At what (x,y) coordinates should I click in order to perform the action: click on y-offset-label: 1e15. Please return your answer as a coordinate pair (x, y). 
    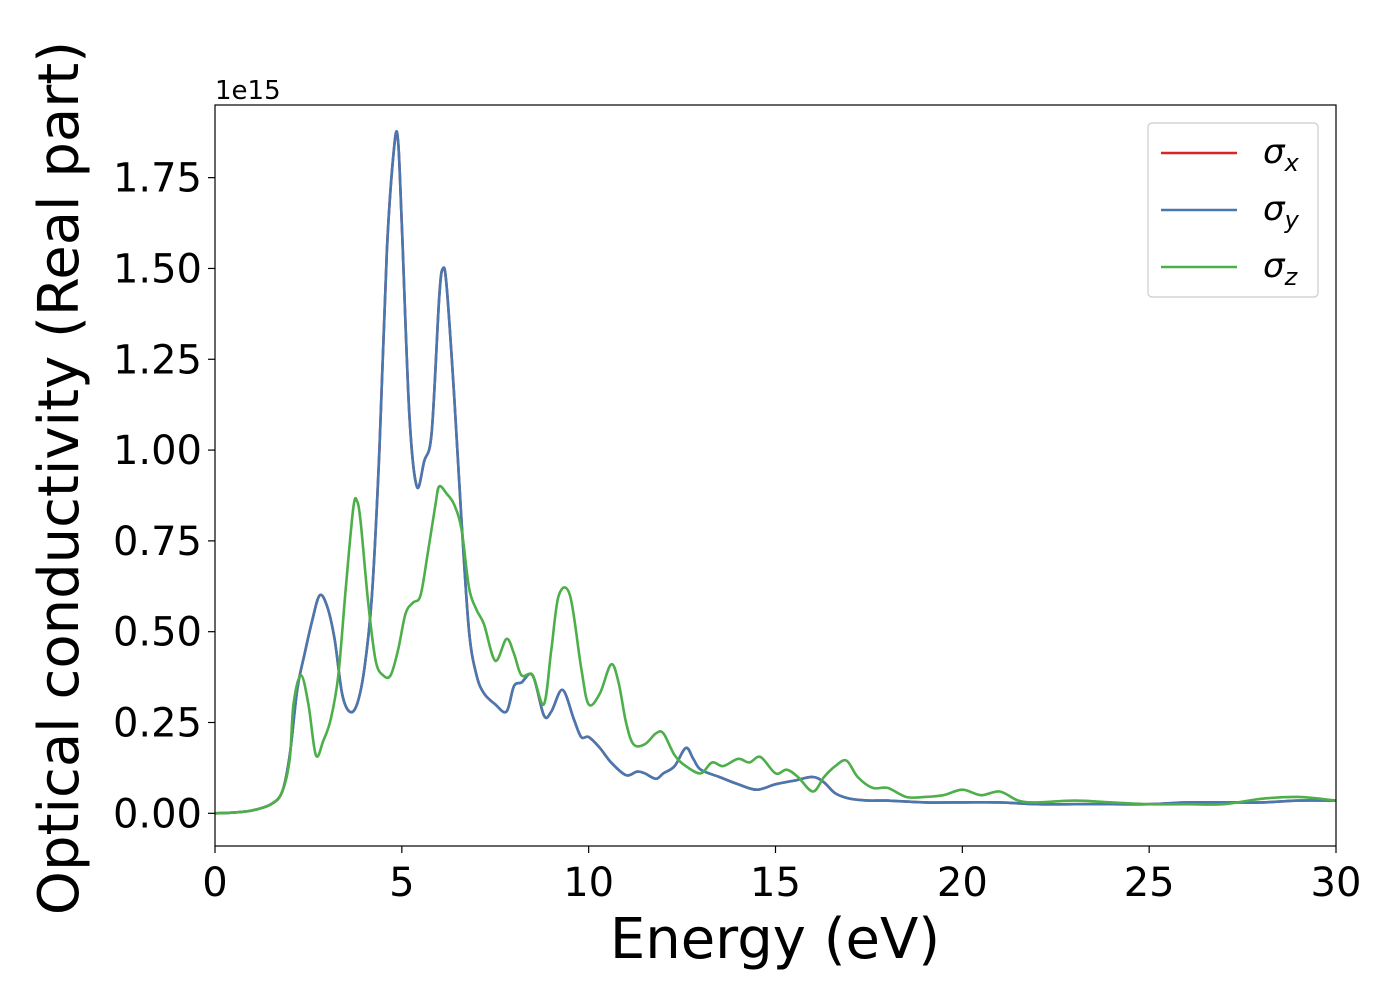
    Looking at the image, I should click on (248, 91).